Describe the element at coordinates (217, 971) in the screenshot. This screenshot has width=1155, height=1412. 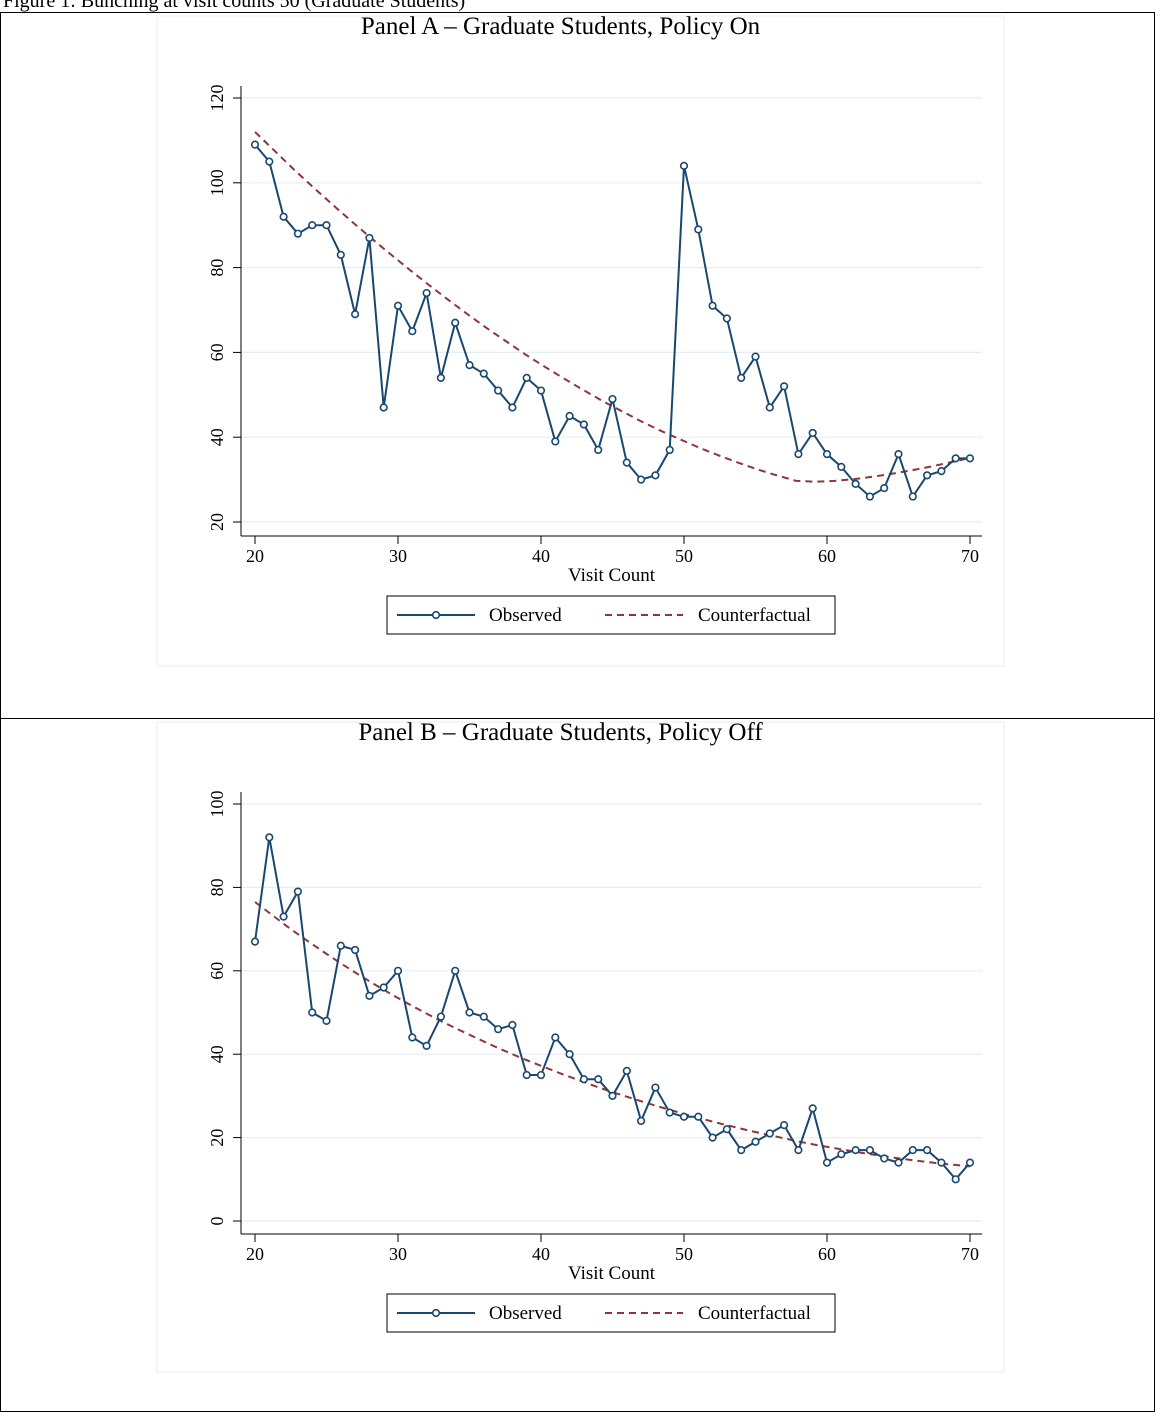
I see `panel-b-y-tick-label: 60` at that location.